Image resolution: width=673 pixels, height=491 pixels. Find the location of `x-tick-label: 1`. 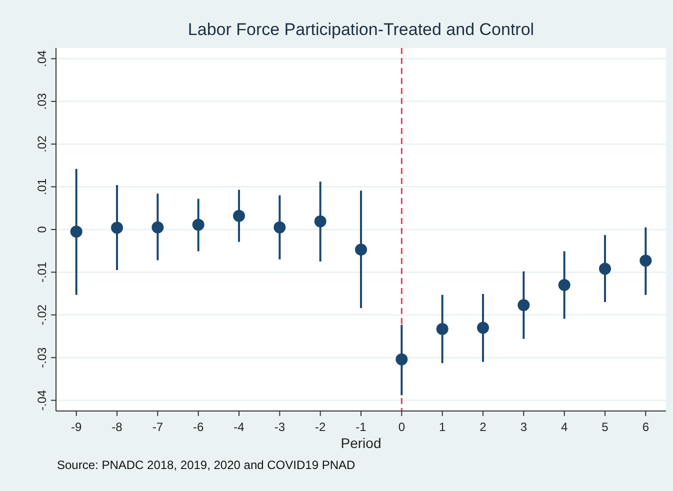

x-tick-label: 1 is located at coordinates (442, 427).